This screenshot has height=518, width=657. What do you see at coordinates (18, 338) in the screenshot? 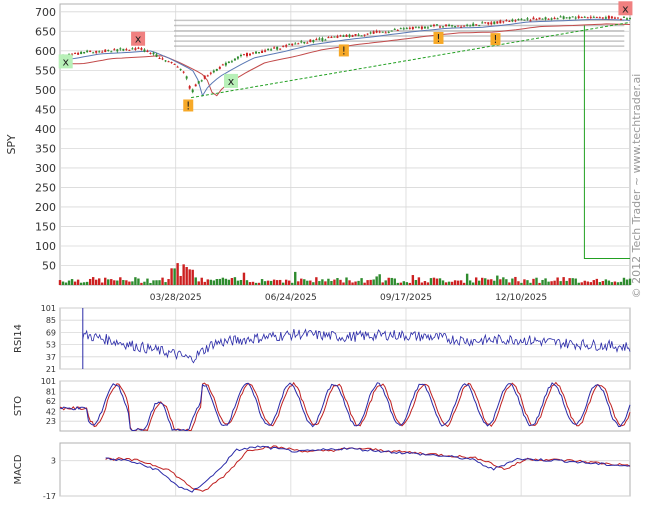
I see `rsi-axis-label: RSI14` at bounding box center [18, 338].